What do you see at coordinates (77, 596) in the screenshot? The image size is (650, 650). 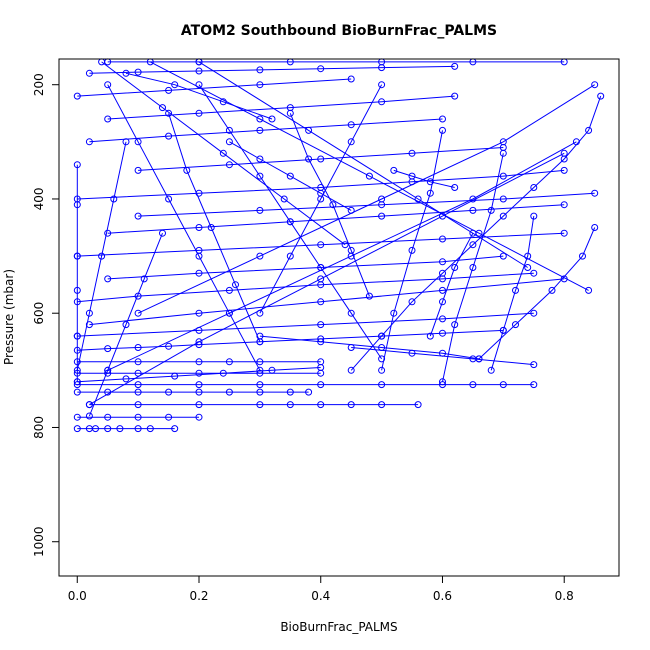 I see `x-tick-label: 0.0` at bounding box center [77, 596].